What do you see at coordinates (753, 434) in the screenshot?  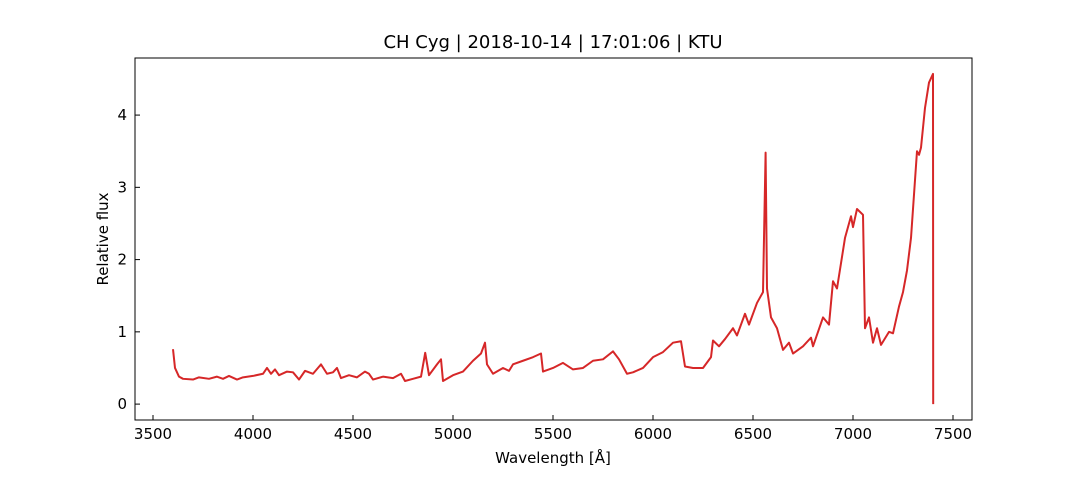 I see `x-tick-label: 6500` at bounding box center [753, 434].